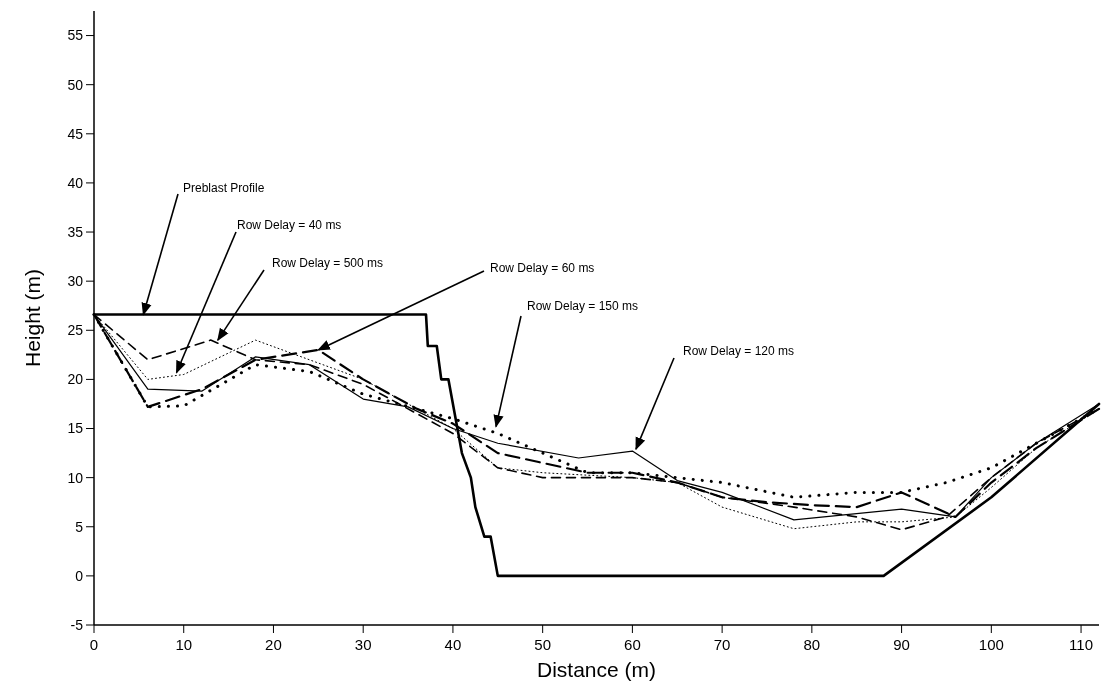 The height and width of the screenshot is (699, 1101). Describe the element at coordinates (94, 644) in the screenshot. I see `x-tick-label: 0` at that location.